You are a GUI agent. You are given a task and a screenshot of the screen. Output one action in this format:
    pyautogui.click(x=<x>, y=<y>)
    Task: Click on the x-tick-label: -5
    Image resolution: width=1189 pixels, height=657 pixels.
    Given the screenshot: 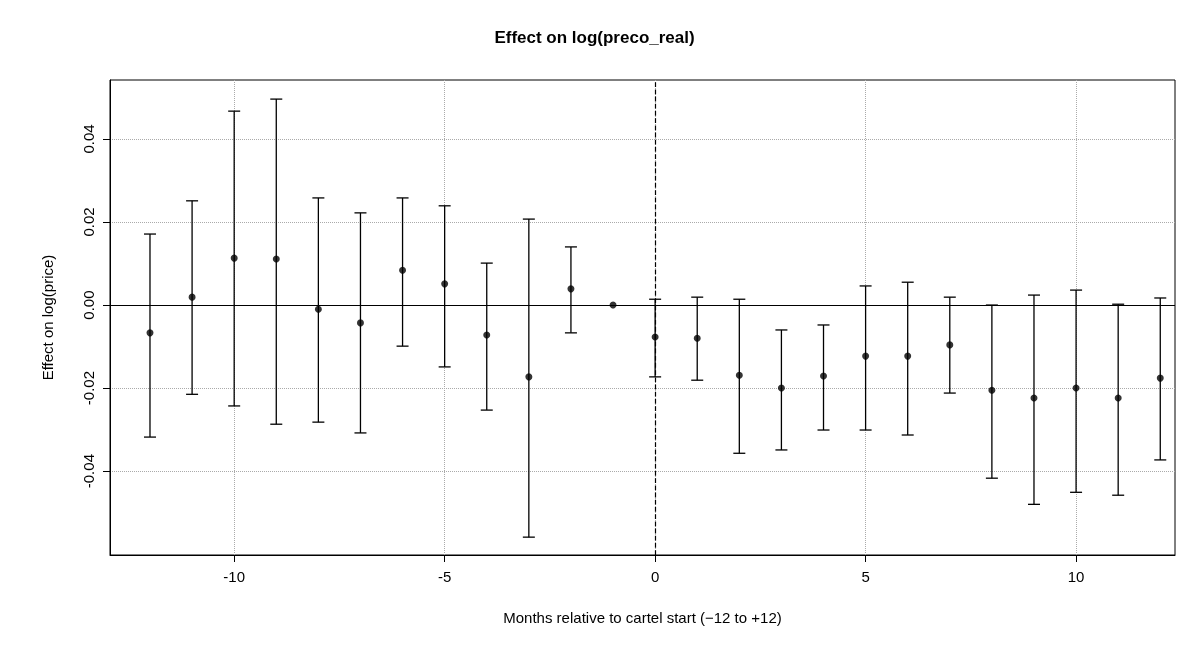 What is the action you would take?
    pyautogui.click(x=444, y=576)
    